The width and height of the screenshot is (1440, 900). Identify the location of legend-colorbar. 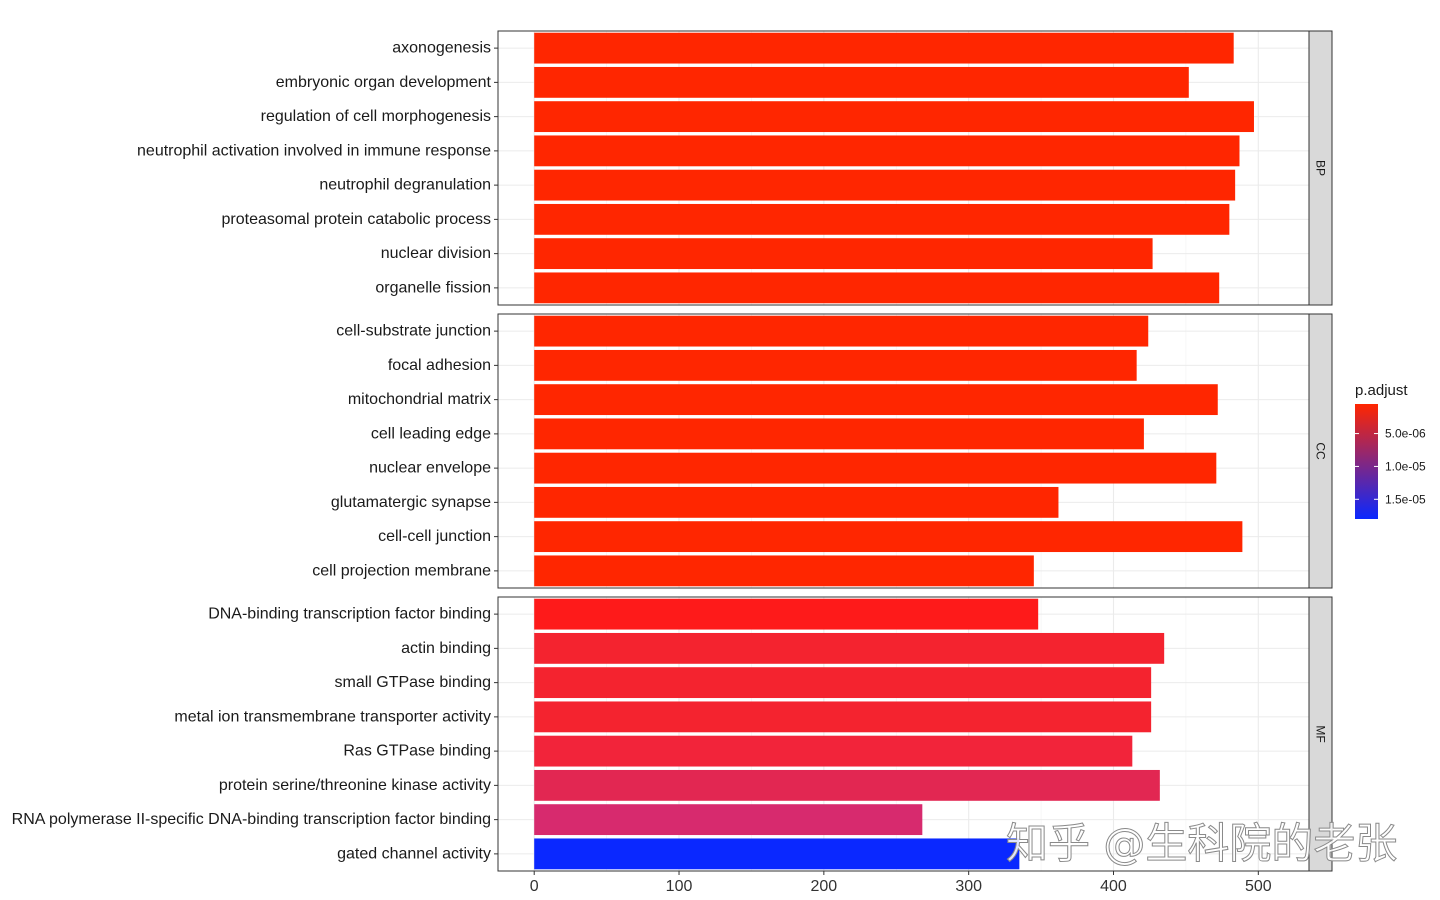
(1366, 461).